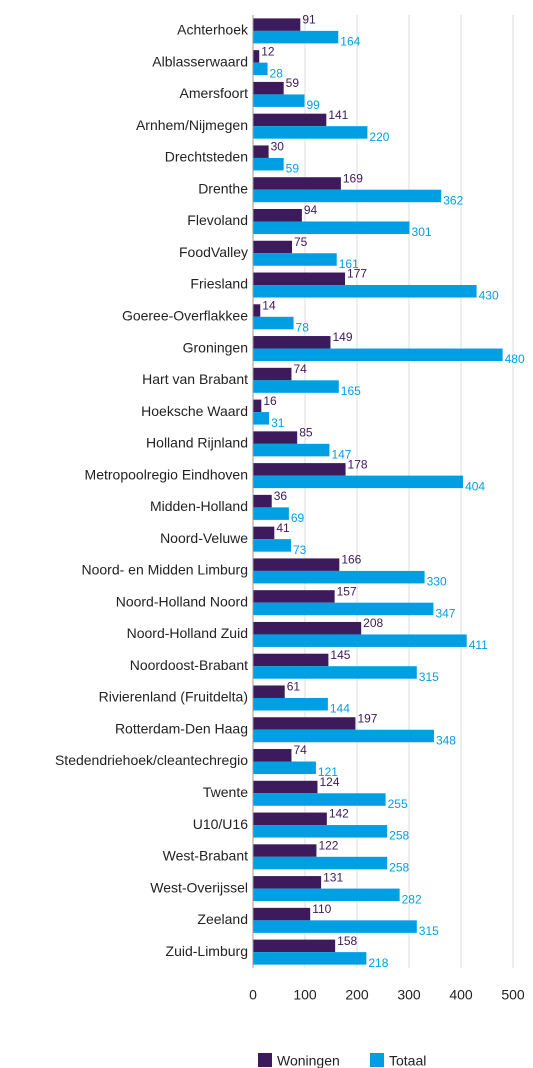 The width and height of the screenshot is (533, 1068). What do you see at coordinates (151, 760) in the screenshot?
I see `category-label: Stedendriehoek/cleantechregio` at bounding box center [151, 760].